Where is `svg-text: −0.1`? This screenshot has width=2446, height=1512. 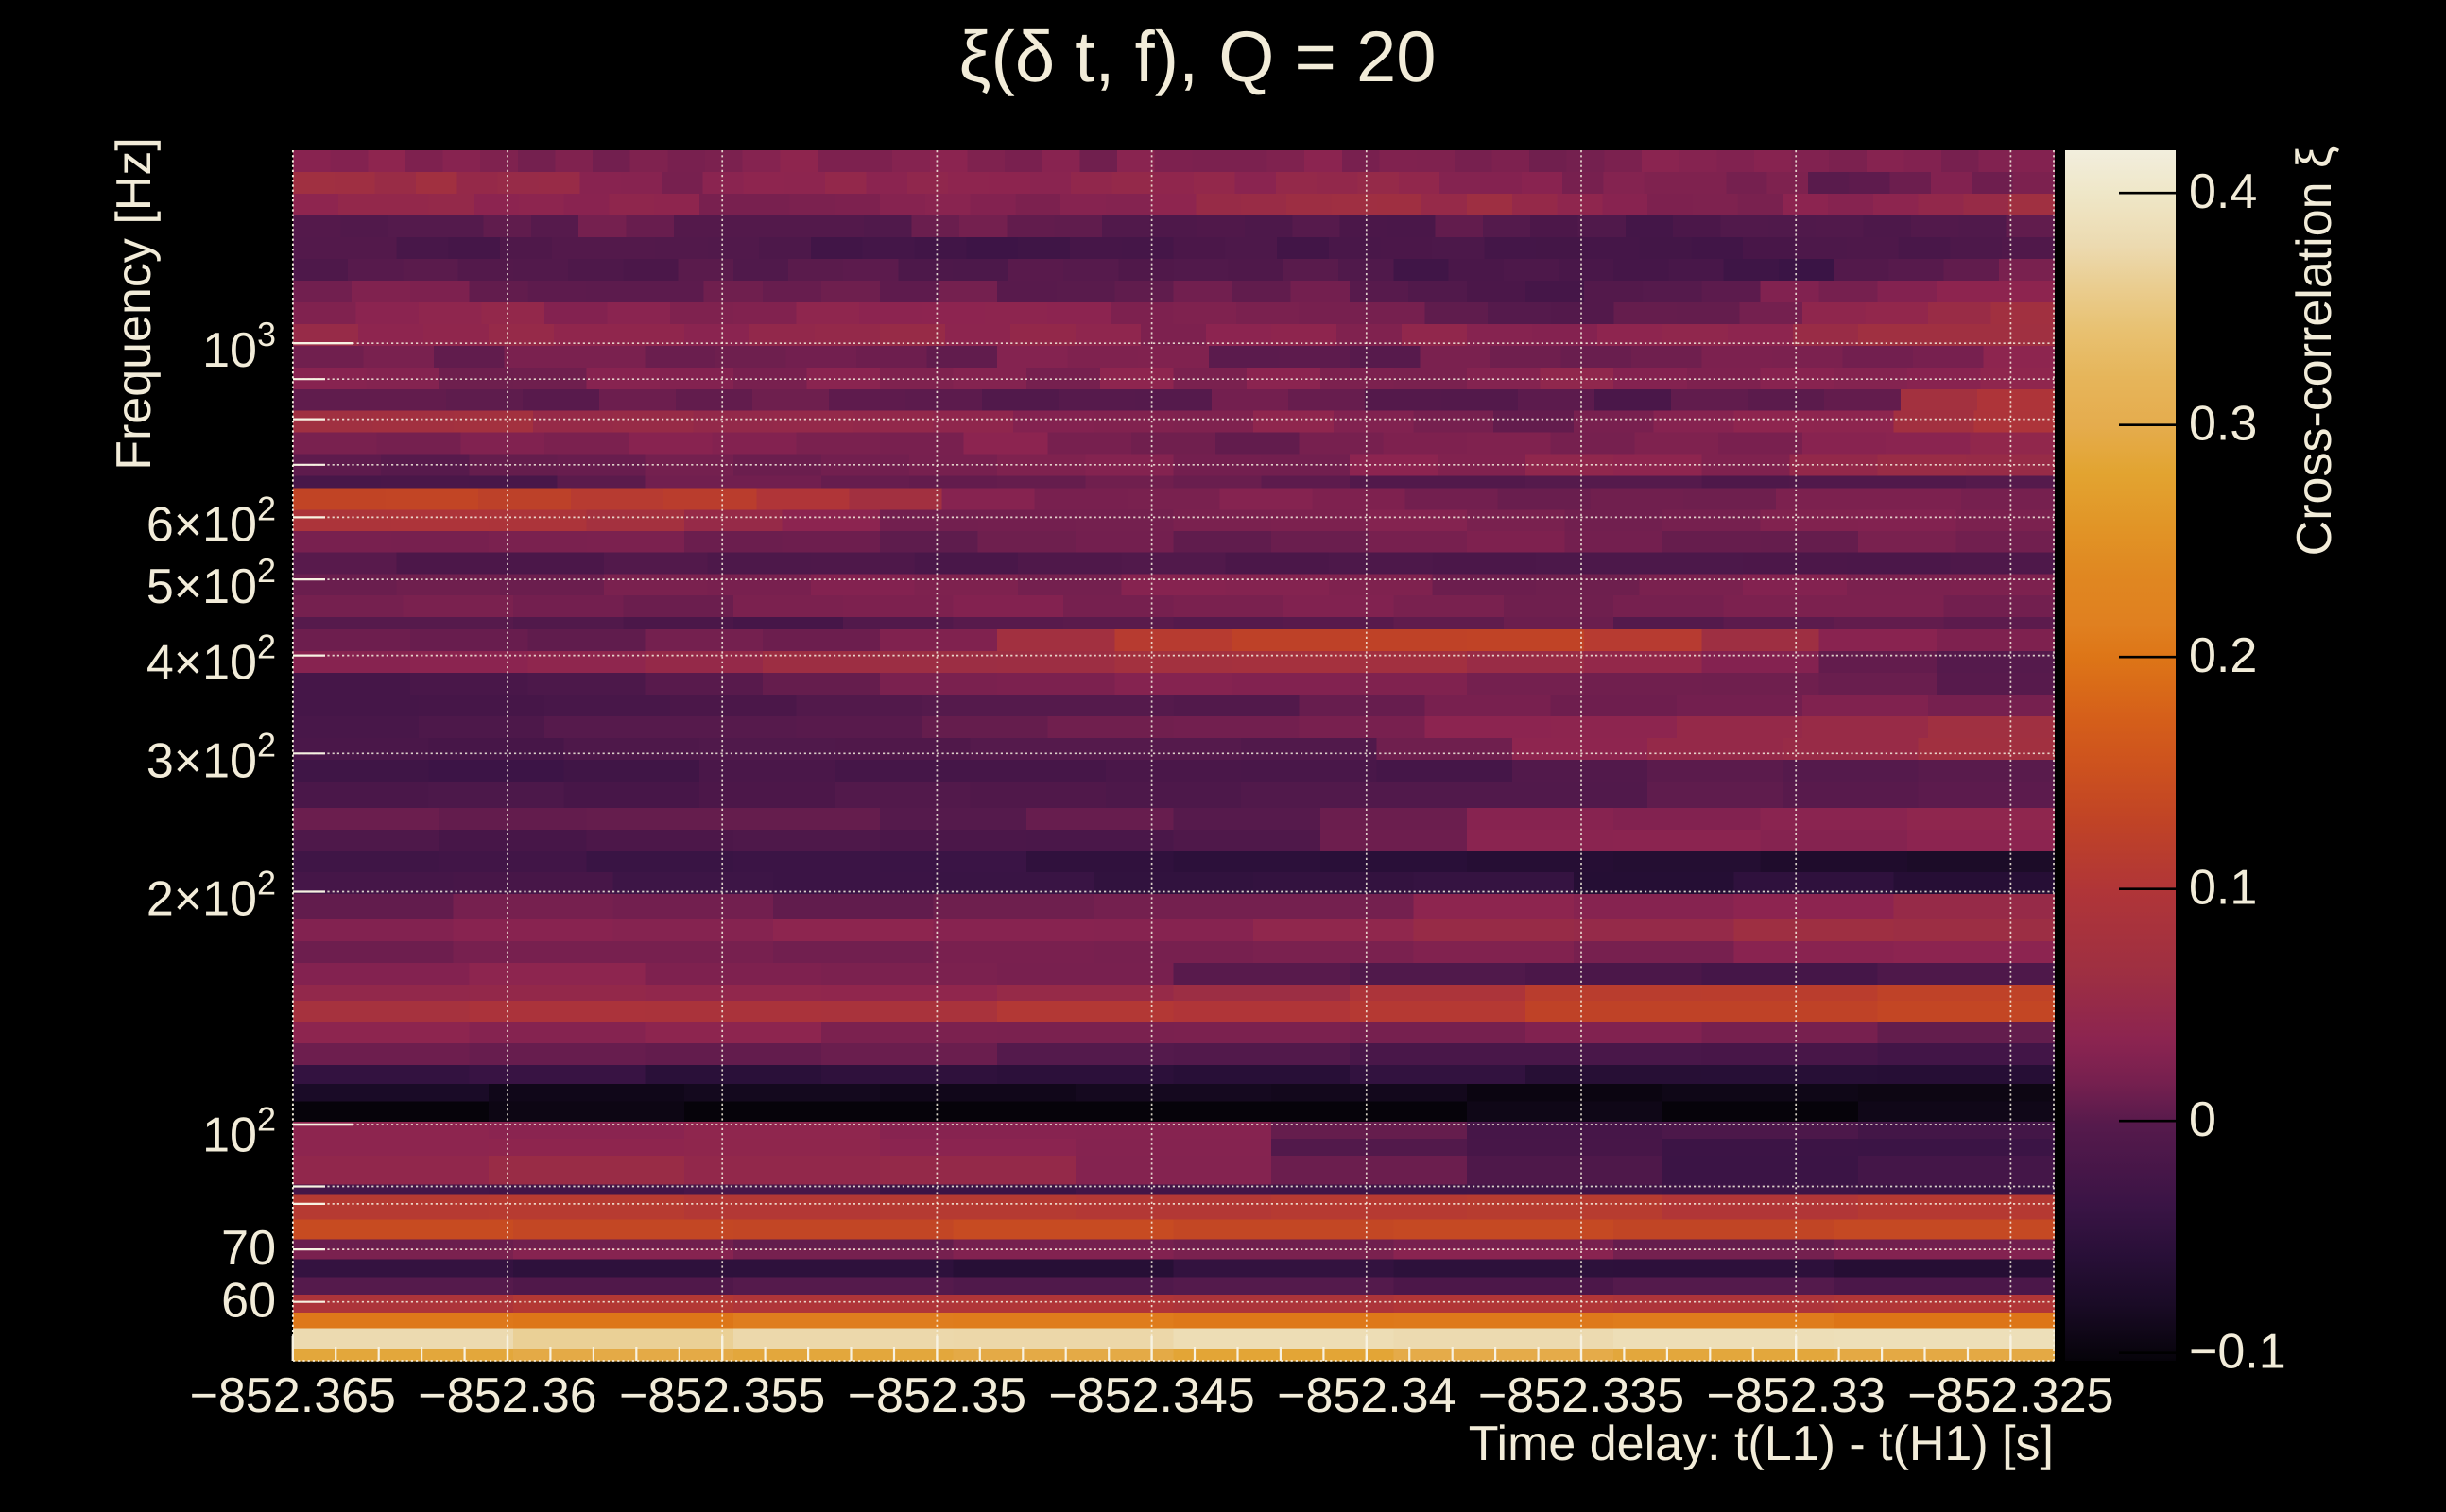 svg-text: −0.1 is located at coordinates (2237, 1352).